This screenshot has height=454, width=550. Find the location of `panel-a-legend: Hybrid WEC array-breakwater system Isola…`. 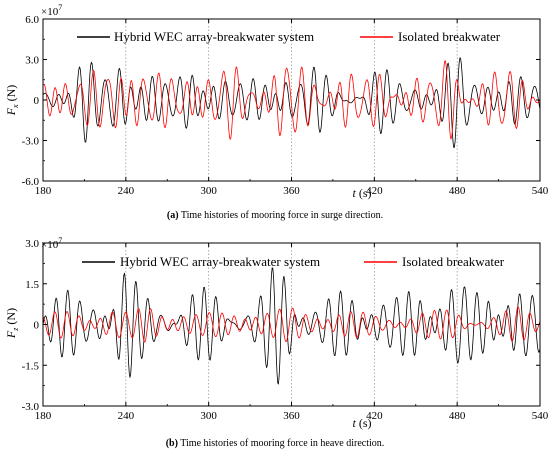

panel-a-legend: Hybrid WEC array-breakwater system Isola… is located at coordinates (289, 36).